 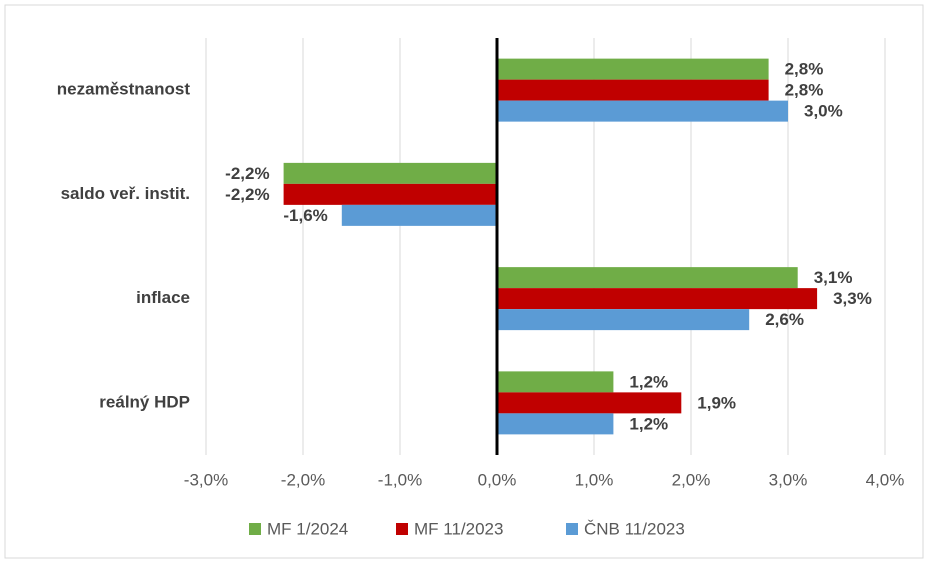 What do you see at coordinates (307, 528) in the screenshot?
I see `legend-label: MF 1/2024` at bounding box center [307, 528].